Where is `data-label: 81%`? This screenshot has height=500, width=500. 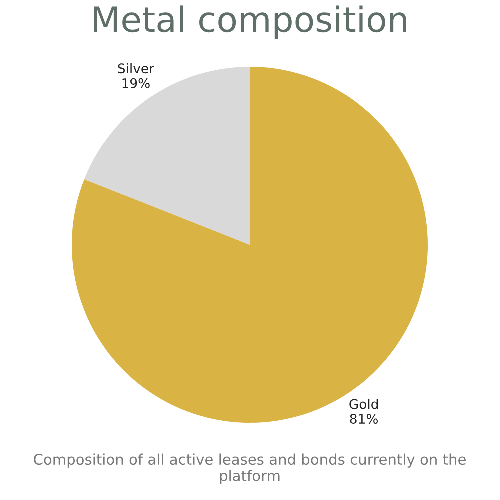 data-label: 81% is located at coordinates (364, 419).